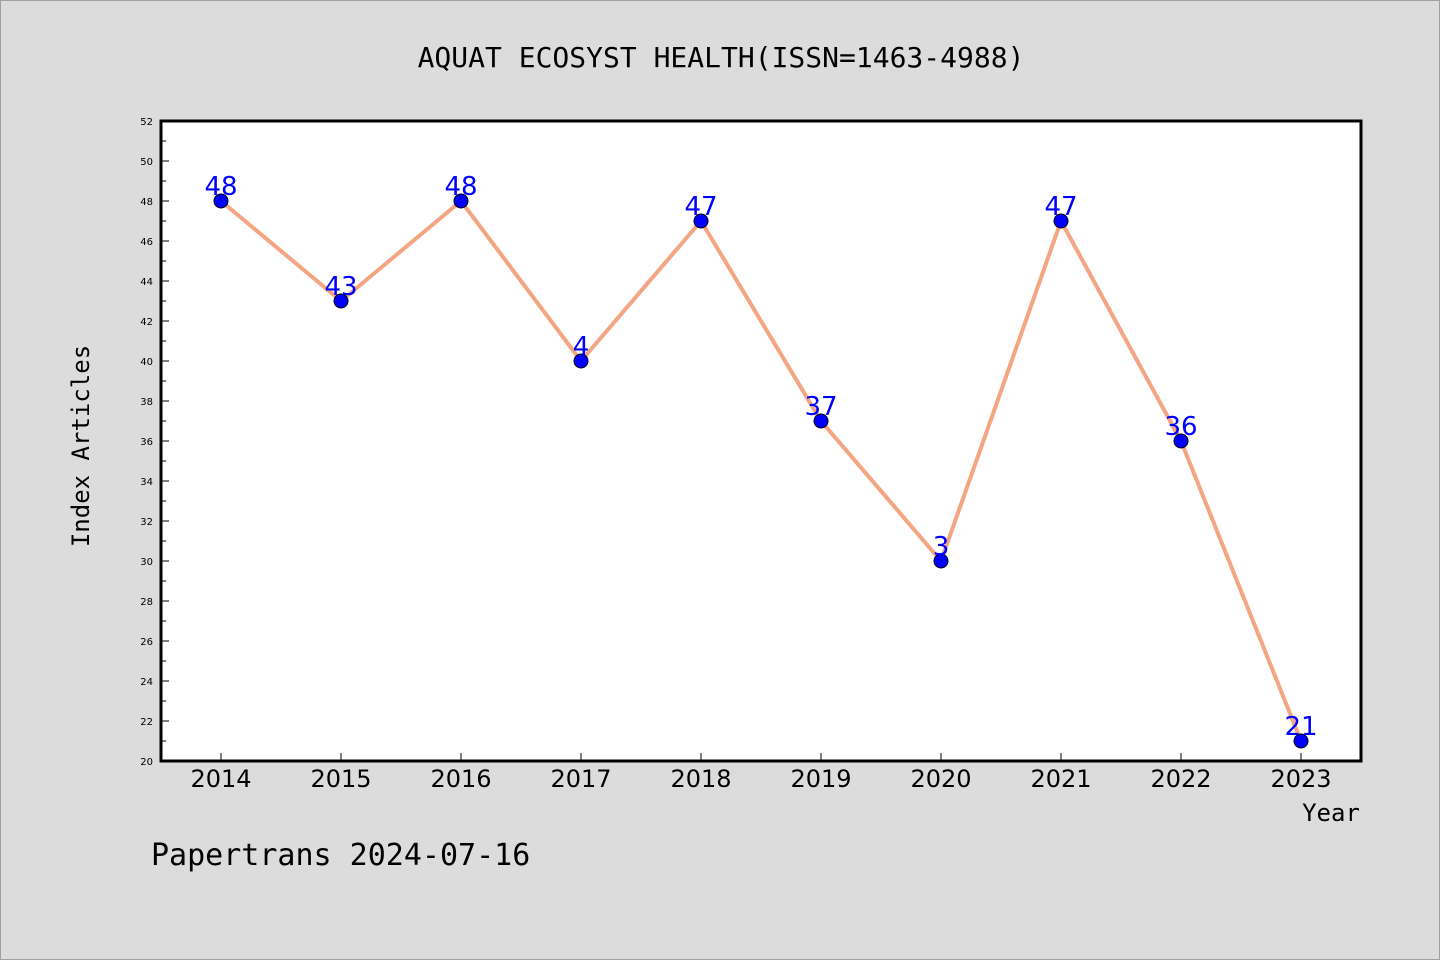  I want to click on y-tick-label: 28, so click(146, 602).